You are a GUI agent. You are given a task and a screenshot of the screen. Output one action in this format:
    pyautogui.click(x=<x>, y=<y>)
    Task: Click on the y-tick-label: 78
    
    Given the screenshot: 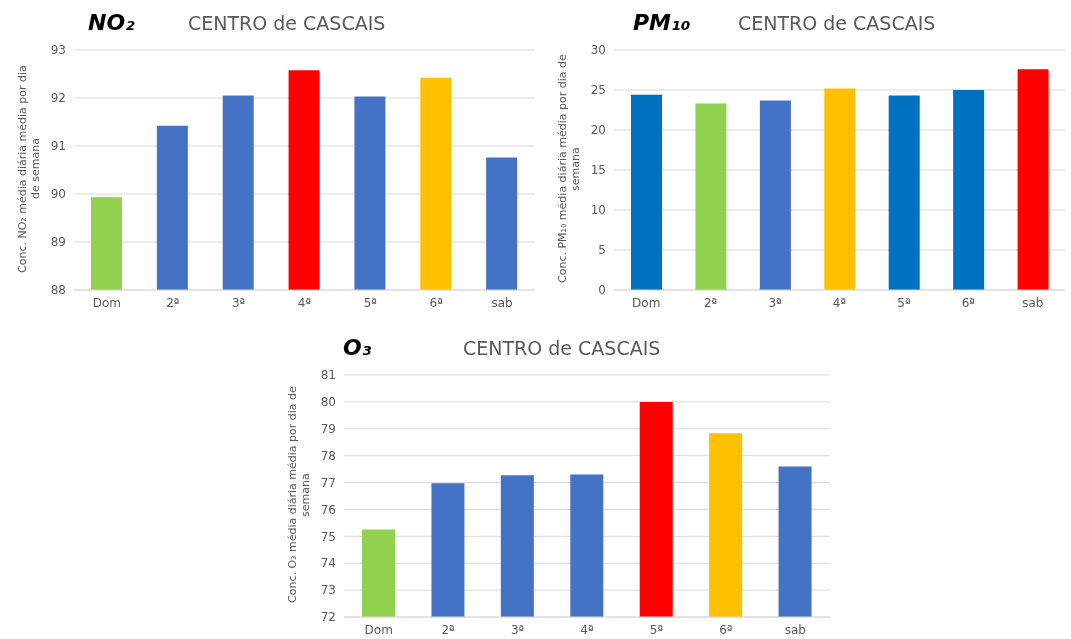 What is the action you would take?
    pyautogui.click(x=328, y=455)
    